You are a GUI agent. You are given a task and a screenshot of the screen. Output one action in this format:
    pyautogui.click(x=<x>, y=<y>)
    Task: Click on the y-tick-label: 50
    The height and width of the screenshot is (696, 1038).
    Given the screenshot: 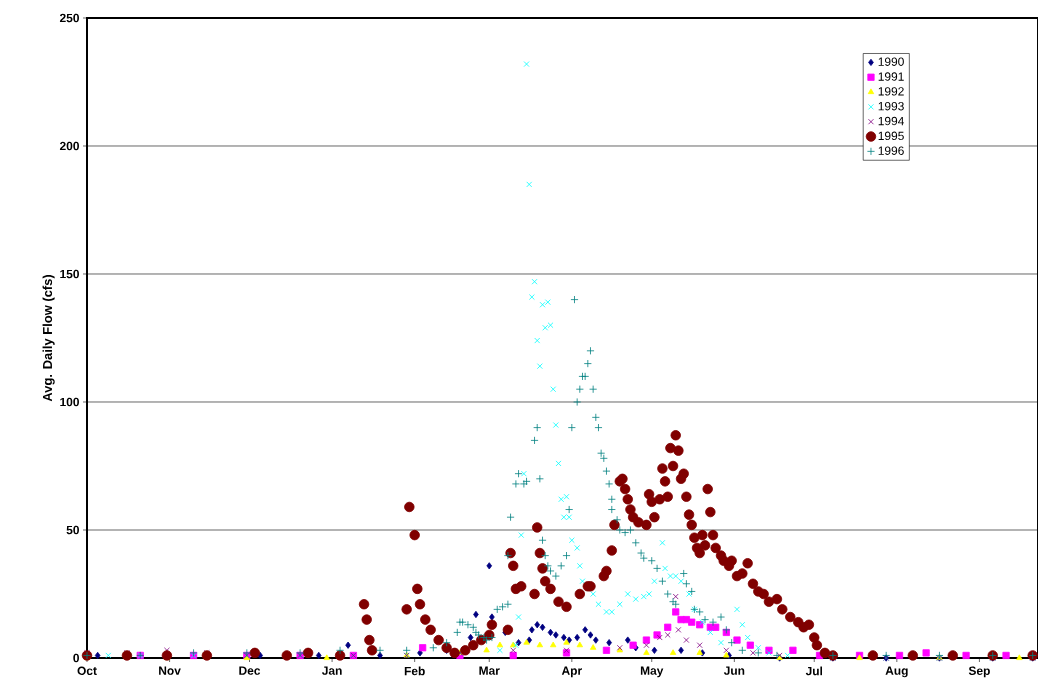 What is the action you would take?
    pyautogui.click(x=72, y=530)
    